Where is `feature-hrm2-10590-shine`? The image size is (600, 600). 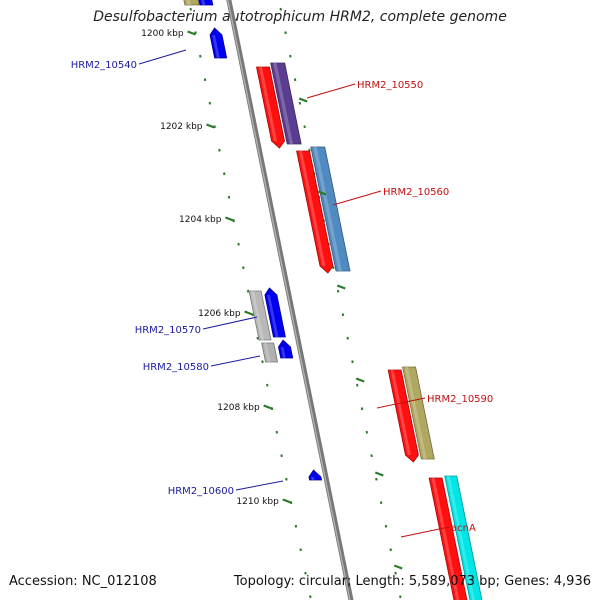 feature-hrm2-10590-shine is located at coordinates (415, 413).